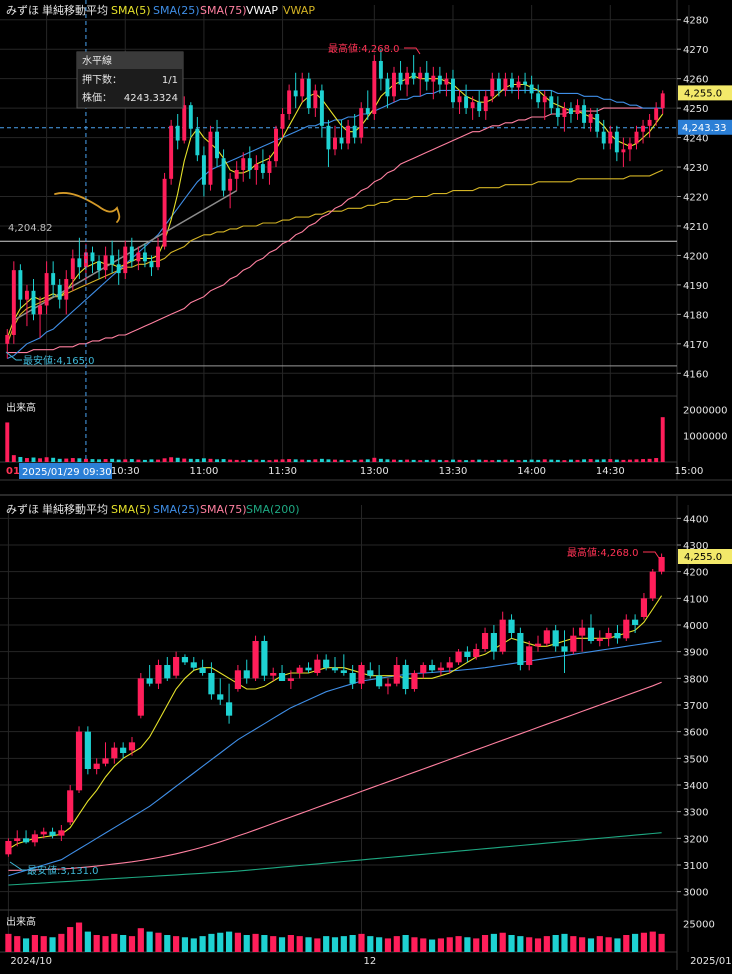 This screenshot has width=732, height=974. Describe the element at coordinates (176, 509) in the screenshot. I see `legend-sma25: SMA(25)` at that location.